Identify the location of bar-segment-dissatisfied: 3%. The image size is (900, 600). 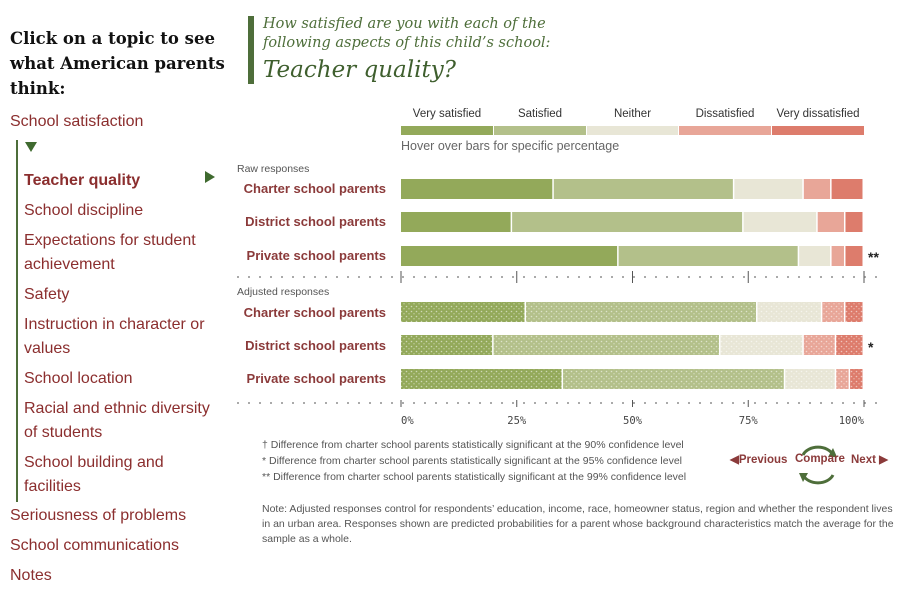
(837, 256).